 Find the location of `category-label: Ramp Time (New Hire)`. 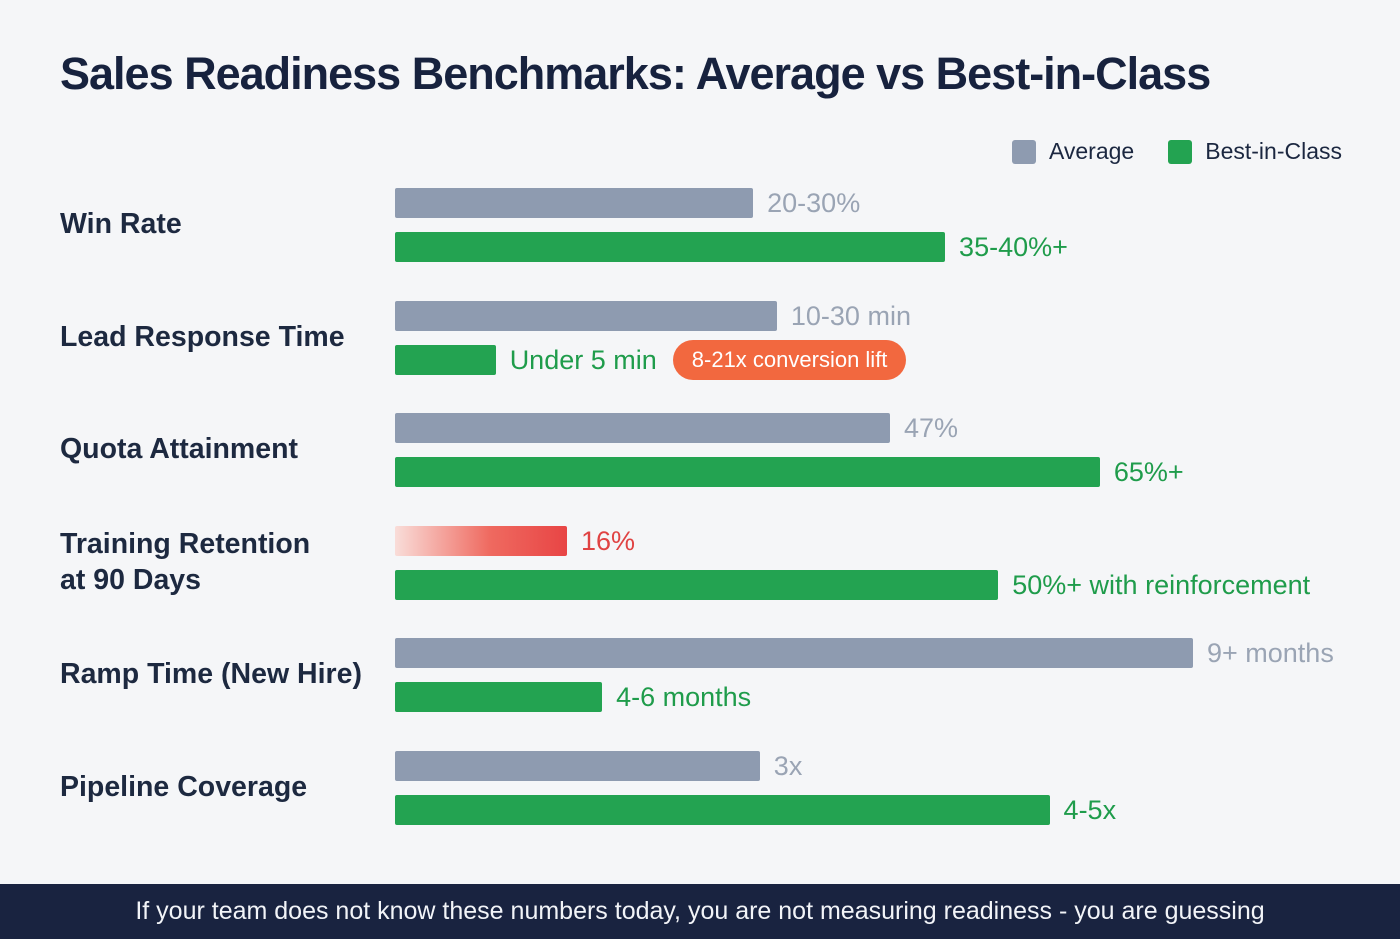

category-label: Ramp Time (New Hire) is located at coordinates (211, 674).